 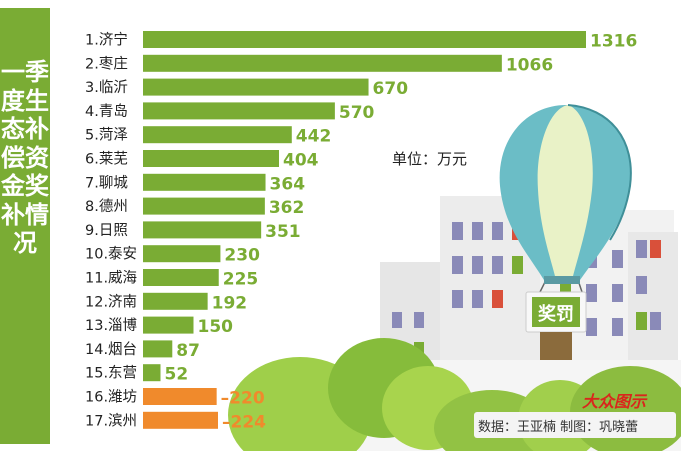 I want to click on value-label: 670, so click(x=391, y=89).